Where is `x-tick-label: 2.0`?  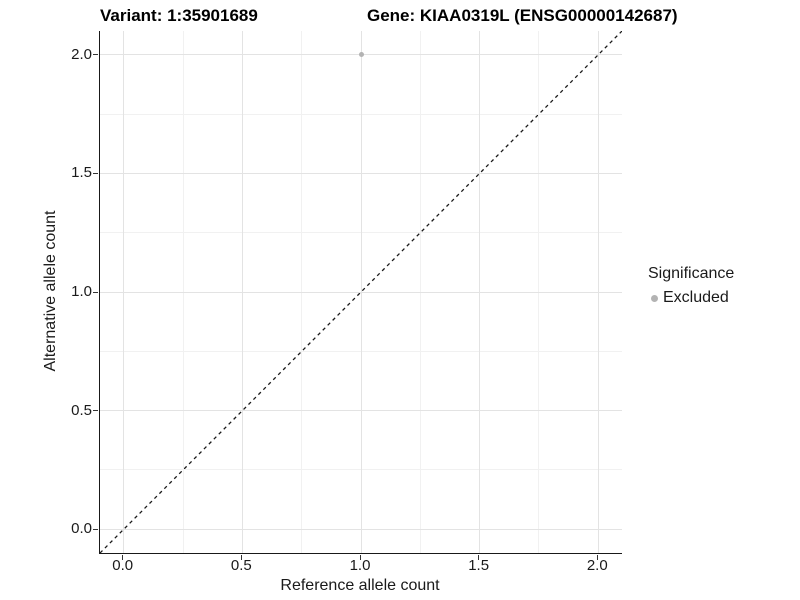 x-tick-label: 2.0 is located at coordinates (597, 565).